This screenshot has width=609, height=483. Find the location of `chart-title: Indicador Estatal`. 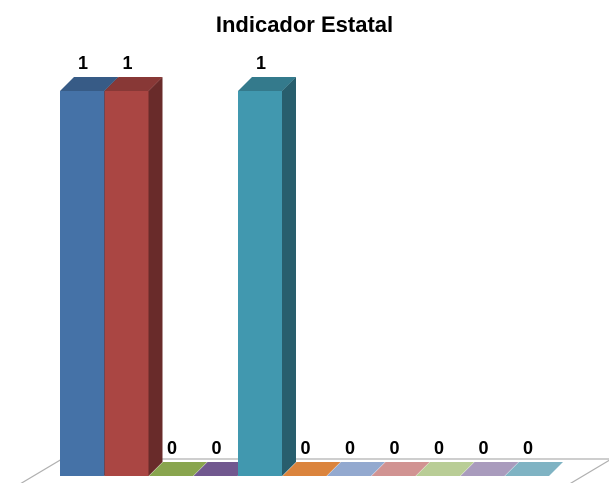

chart-title: Indicador Estatal is located at coordinates (304, 24).